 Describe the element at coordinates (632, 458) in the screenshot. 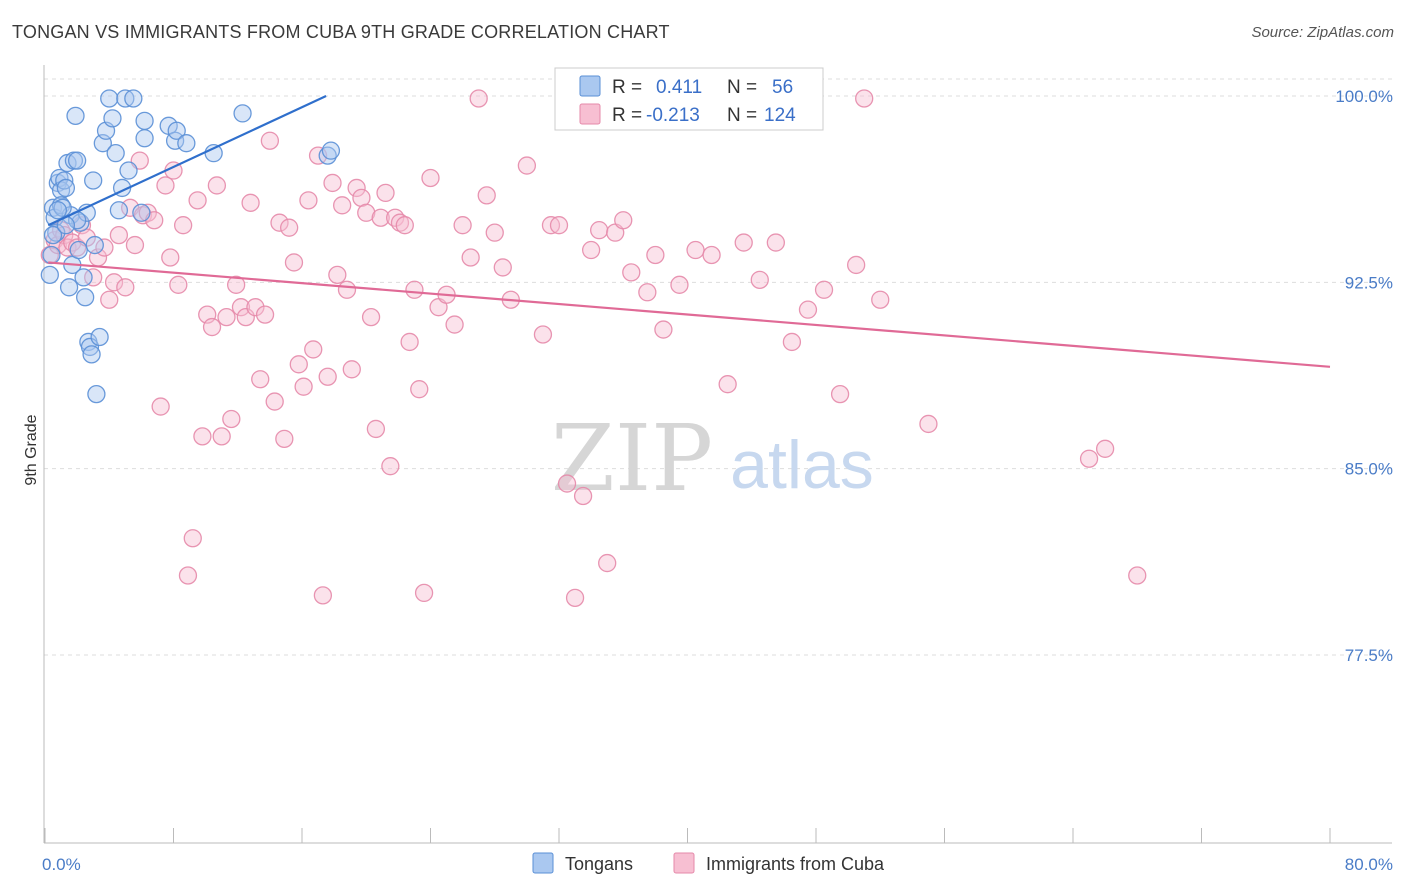

I see `watermark-zip: ZIP` at that location.